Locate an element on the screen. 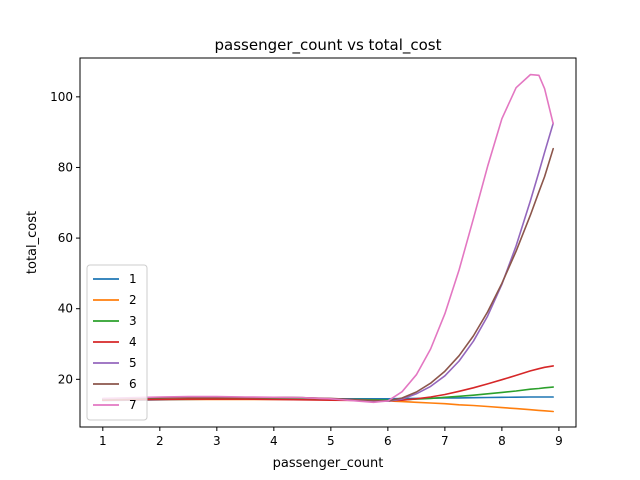 The width and height of the screenshot is (640, 480). x-tick-label: 1 is located at coordinates (103, 441).